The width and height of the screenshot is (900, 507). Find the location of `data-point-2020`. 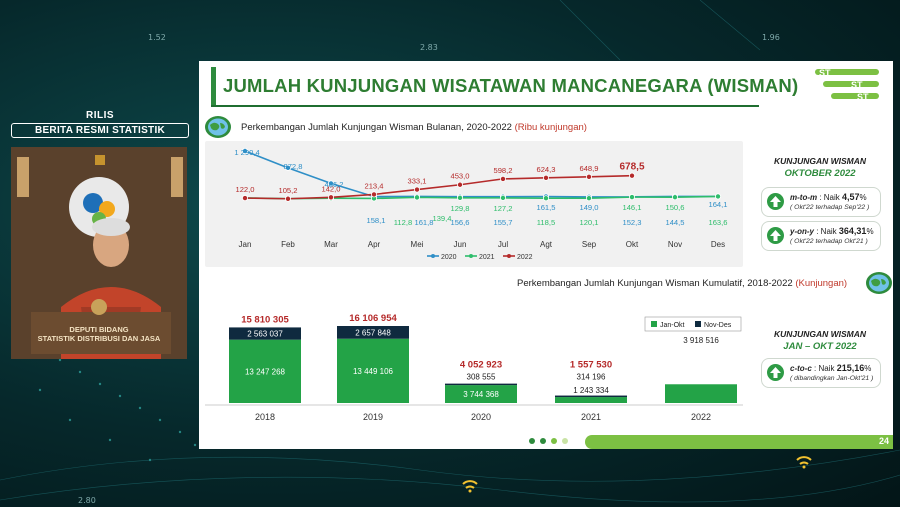

data-point-2020 is located at coordinates (288, 167).